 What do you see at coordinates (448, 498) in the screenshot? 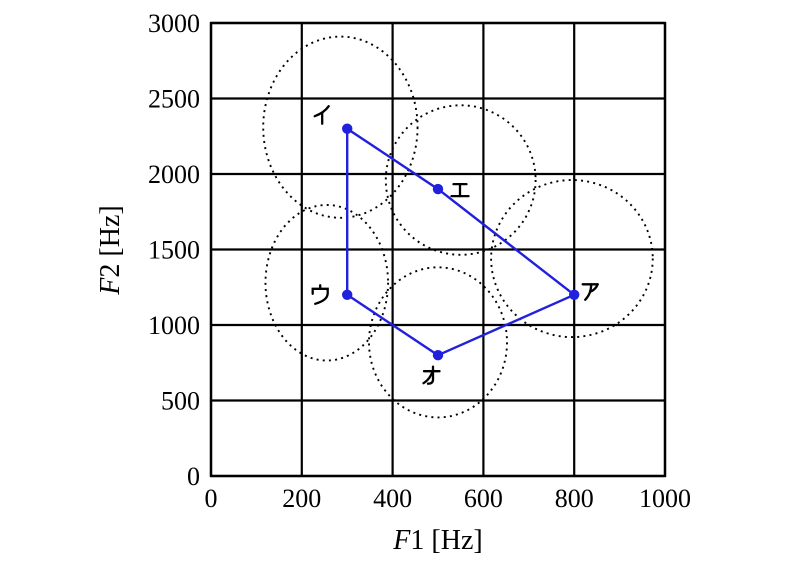
I see `x-axis-tick-labels: 0 200 400 600 800 1000` at bounding box center [448, 498].